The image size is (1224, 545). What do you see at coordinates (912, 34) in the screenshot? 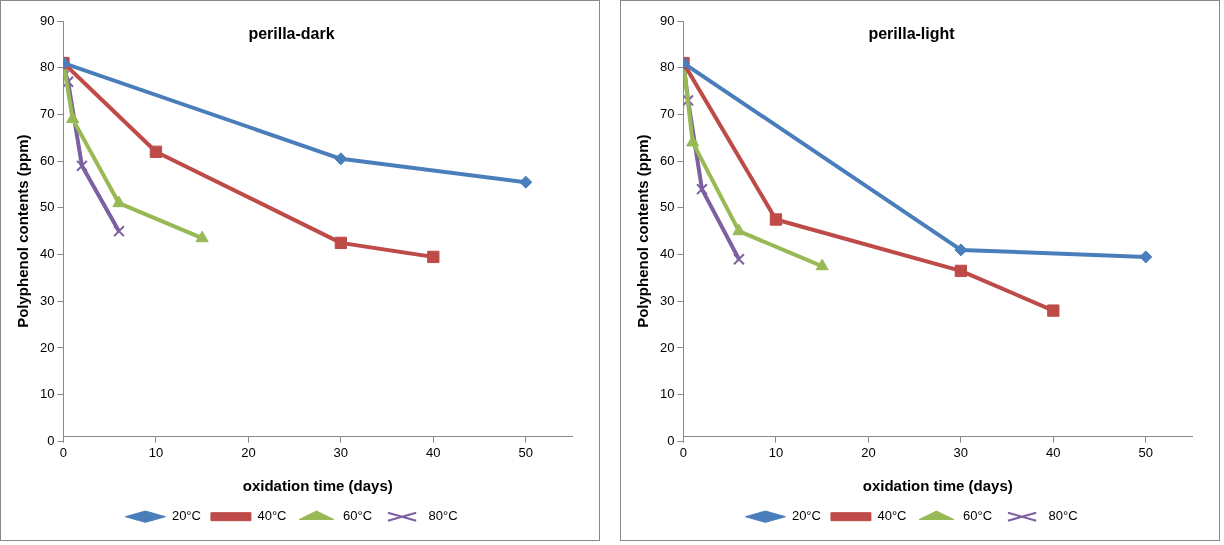
I see `chart-title: perilla-light` at bounding box center [912, 34].